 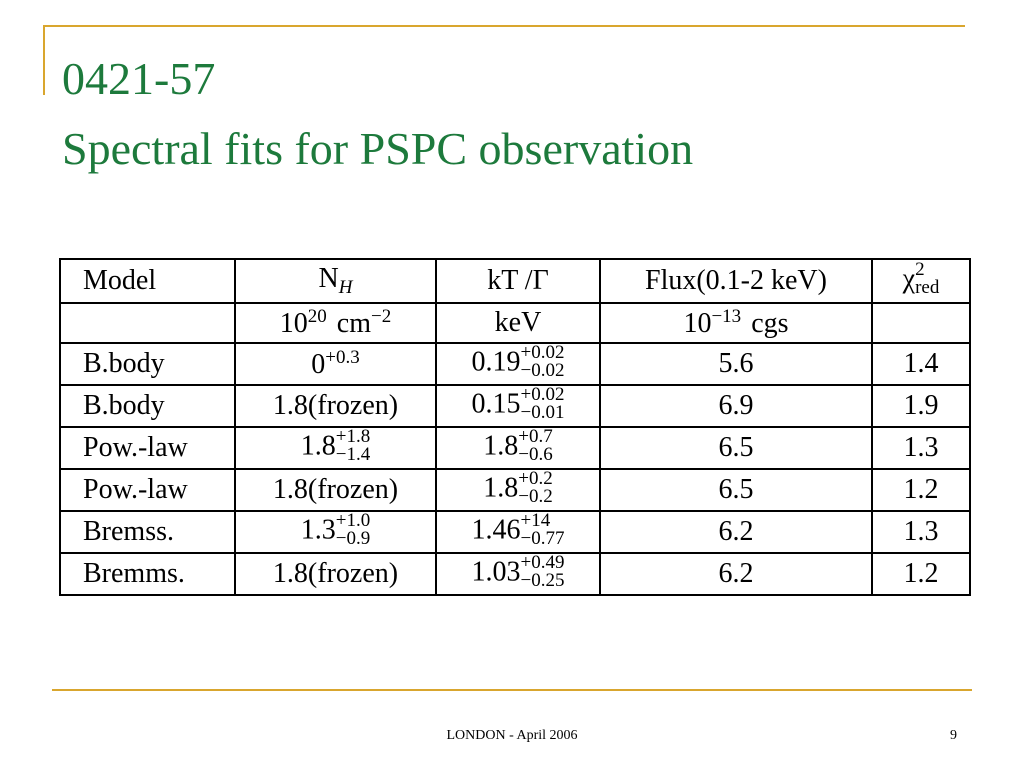 I want to click on table-row: B.body 1.8(frozen) 0.15 +0.02 −0.01 6.9 1.9, so click(x=515, y=406).